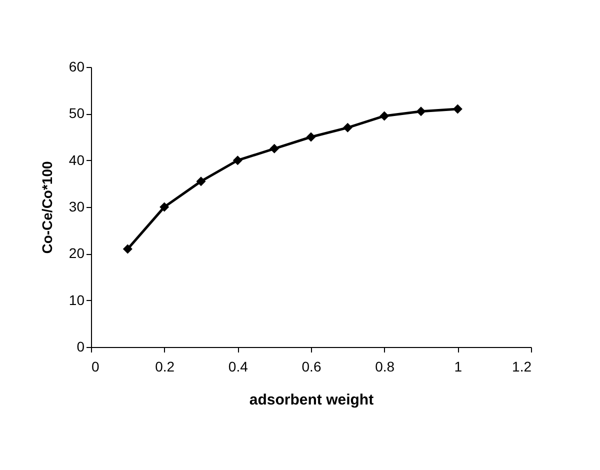 This screenshot has width=600, height=470. Describe the element at coordinates (165, 366) in the screenshot. I see `x-tick-label: 0.2` at that location.